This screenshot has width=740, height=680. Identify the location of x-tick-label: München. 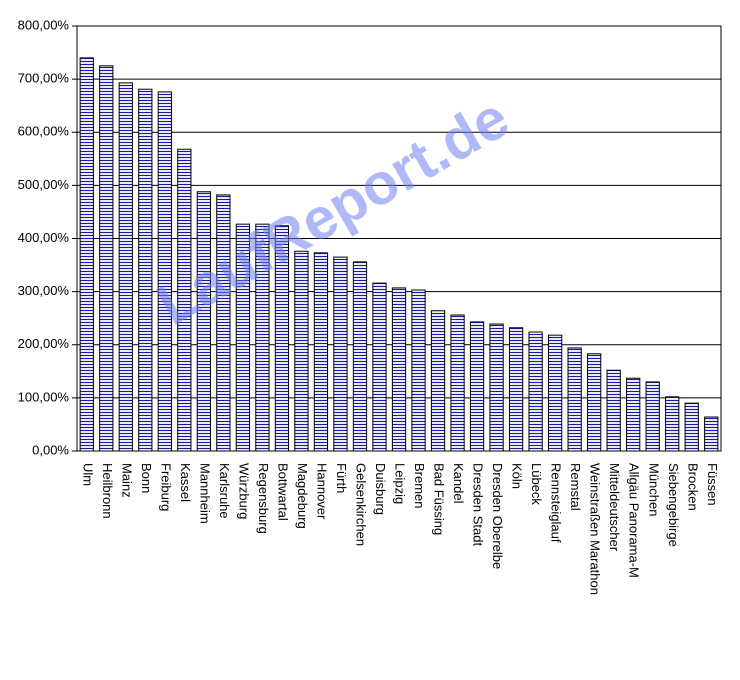
(653, 489).